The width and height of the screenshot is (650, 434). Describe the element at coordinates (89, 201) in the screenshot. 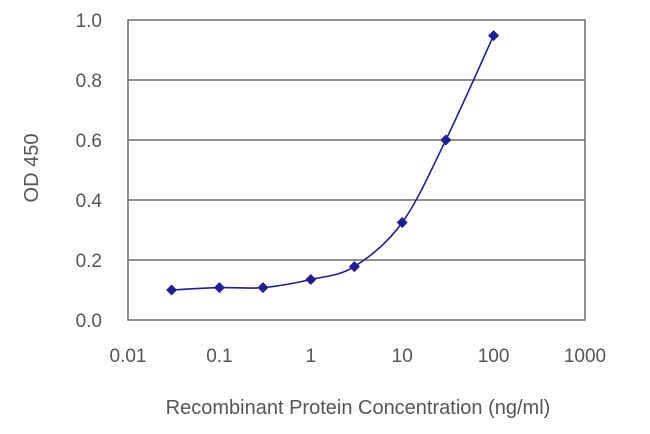

I see `y-tick-label: 0.4` at that location.